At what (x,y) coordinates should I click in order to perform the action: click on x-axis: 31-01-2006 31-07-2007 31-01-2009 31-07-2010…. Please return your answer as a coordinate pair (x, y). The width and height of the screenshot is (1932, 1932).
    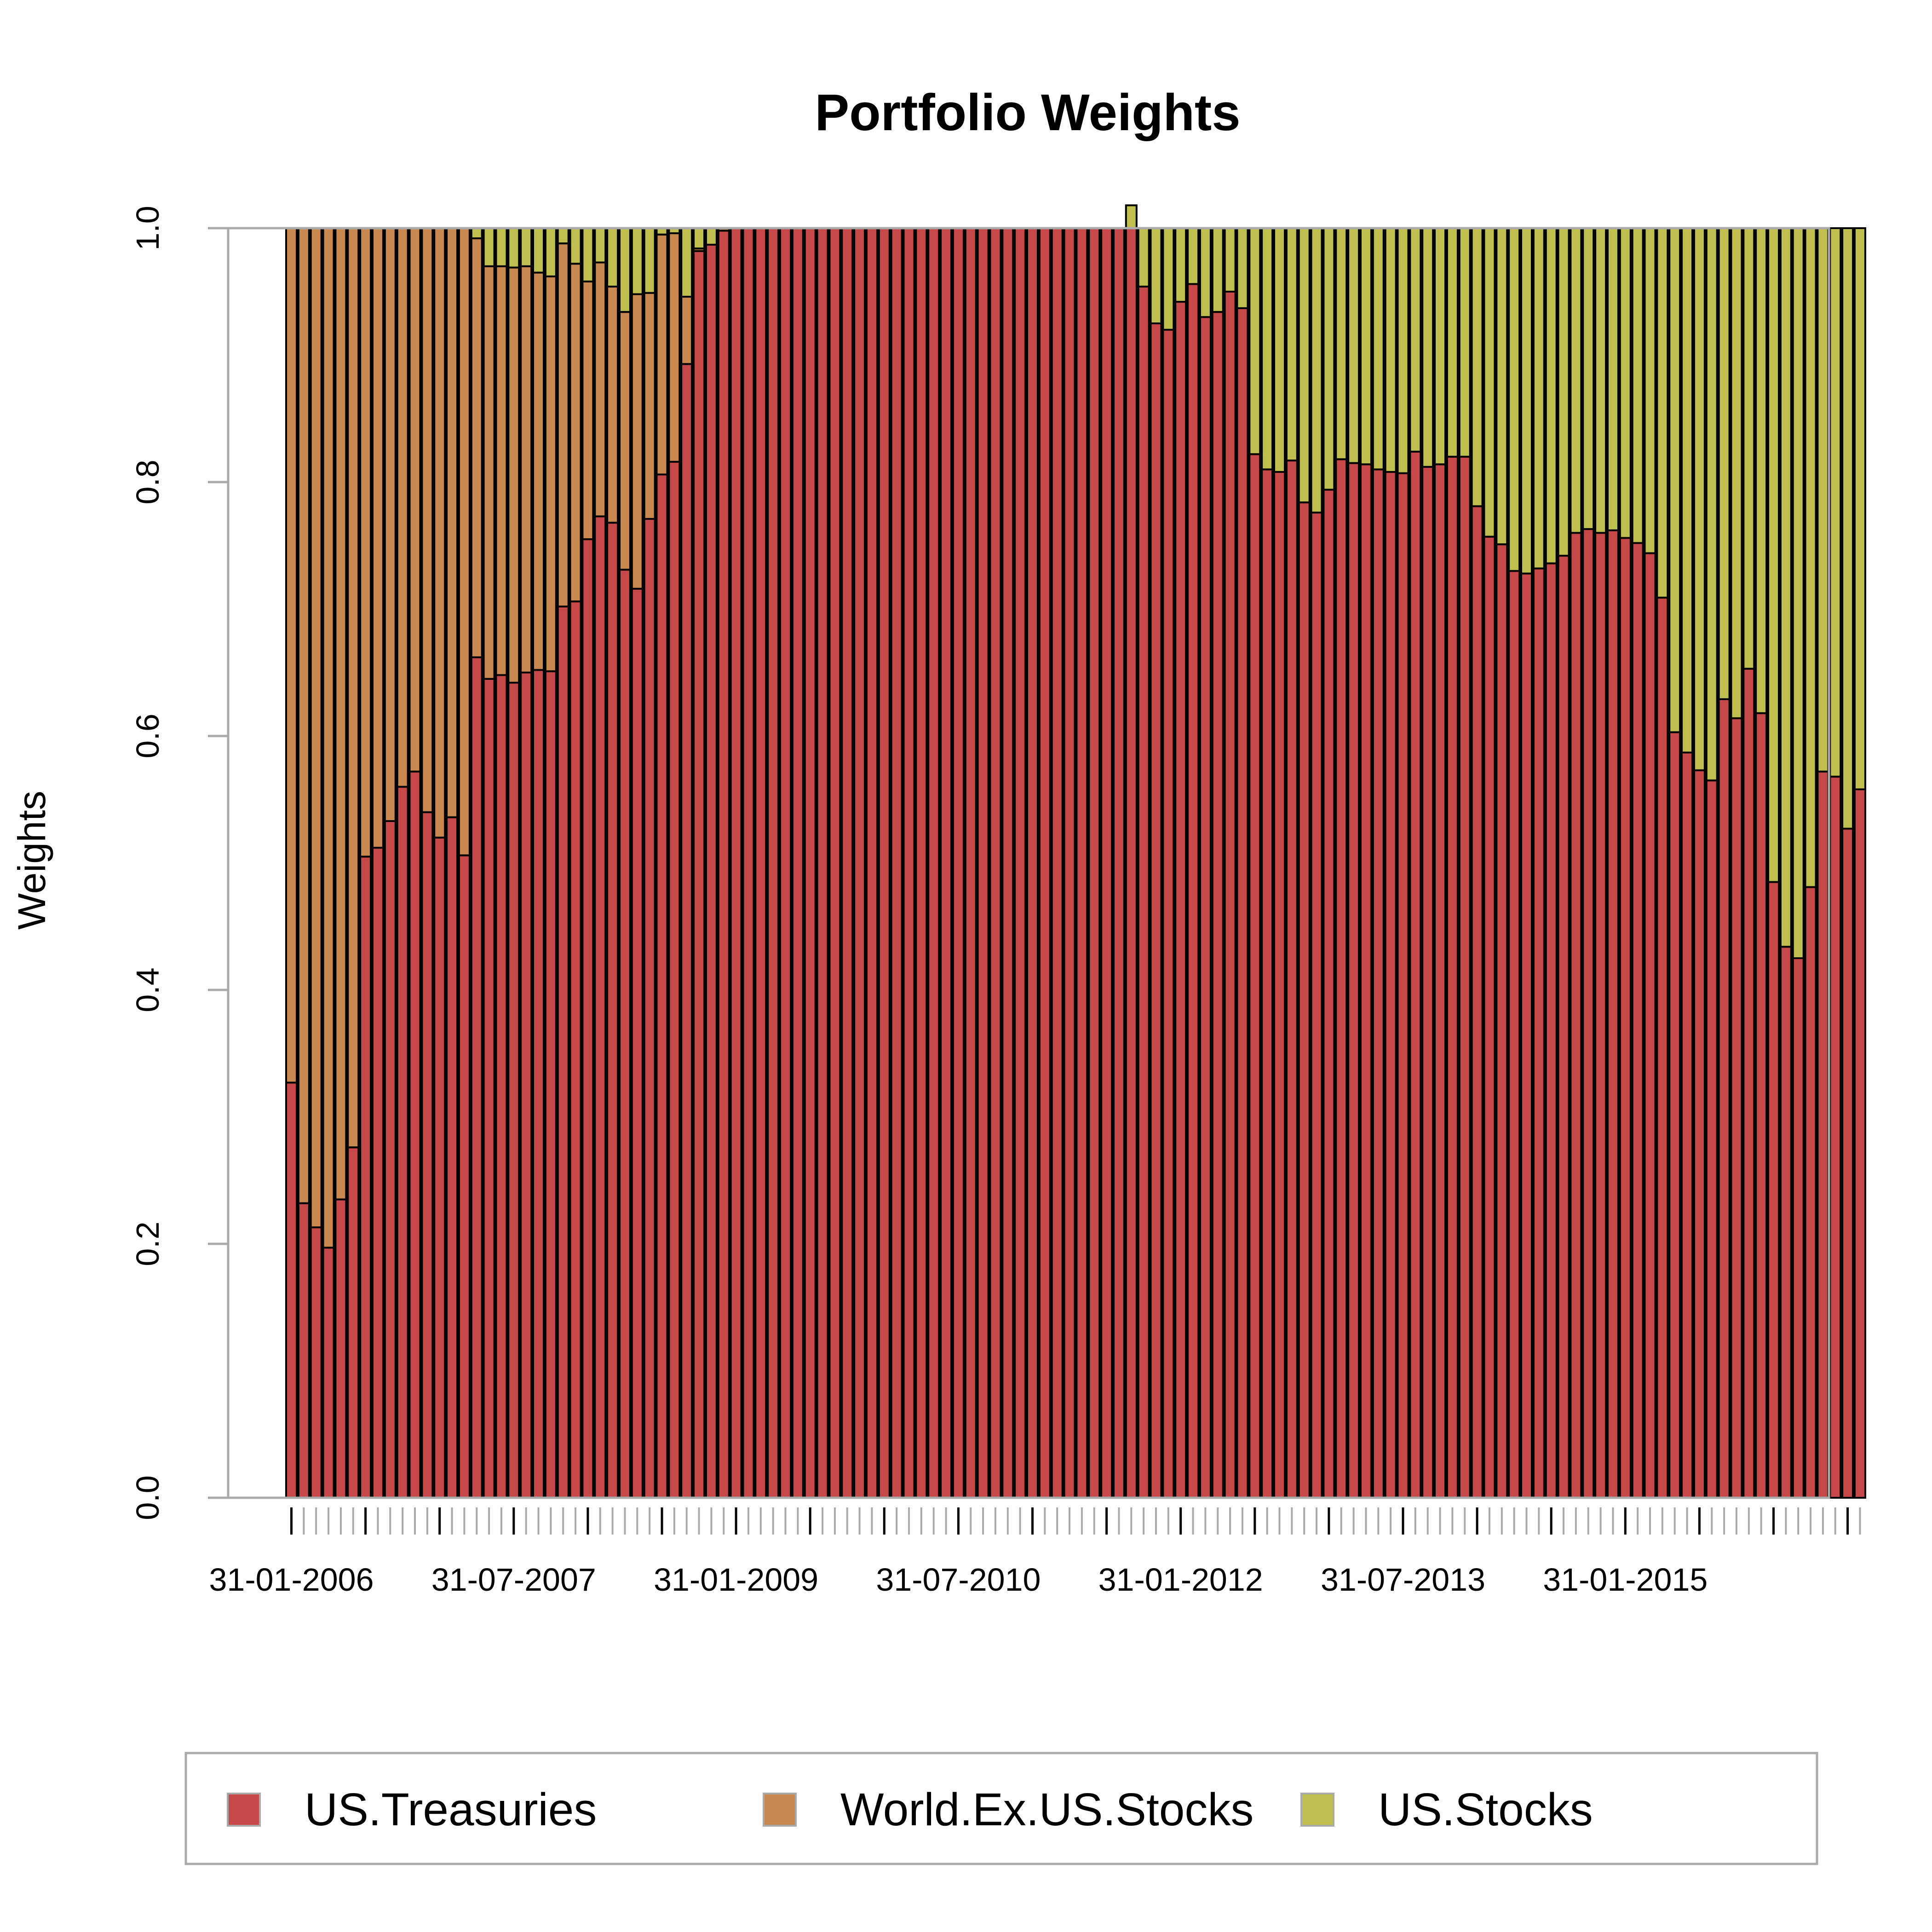
    Looking at the image, I should click on (1035, 1552).